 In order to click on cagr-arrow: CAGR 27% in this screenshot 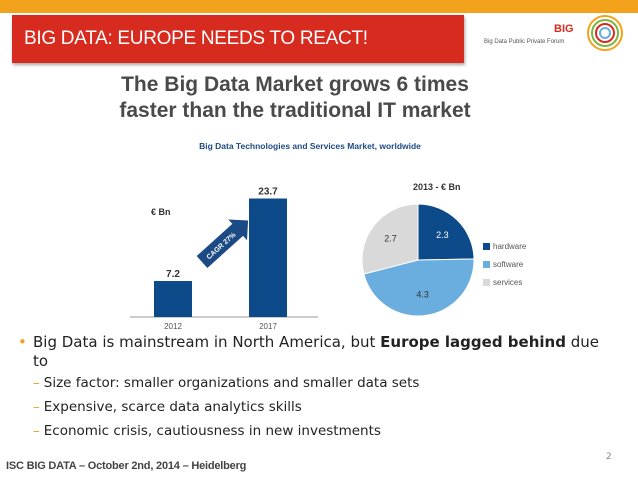, I will do `click(222, 243)`.